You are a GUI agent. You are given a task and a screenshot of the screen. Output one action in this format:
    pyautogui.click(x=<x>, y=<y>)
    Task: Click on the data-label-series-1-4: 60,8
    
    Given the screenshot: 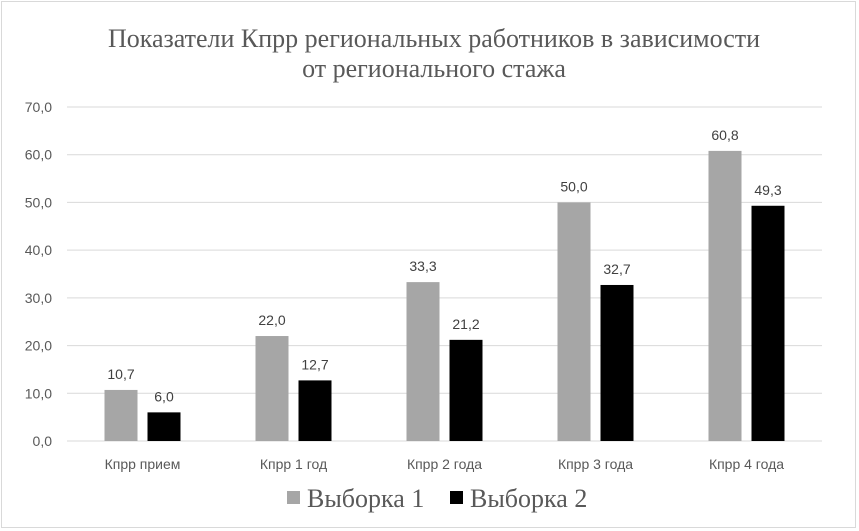 What is the action you would take?
    pyautogui.click(x=724, y=135)
    